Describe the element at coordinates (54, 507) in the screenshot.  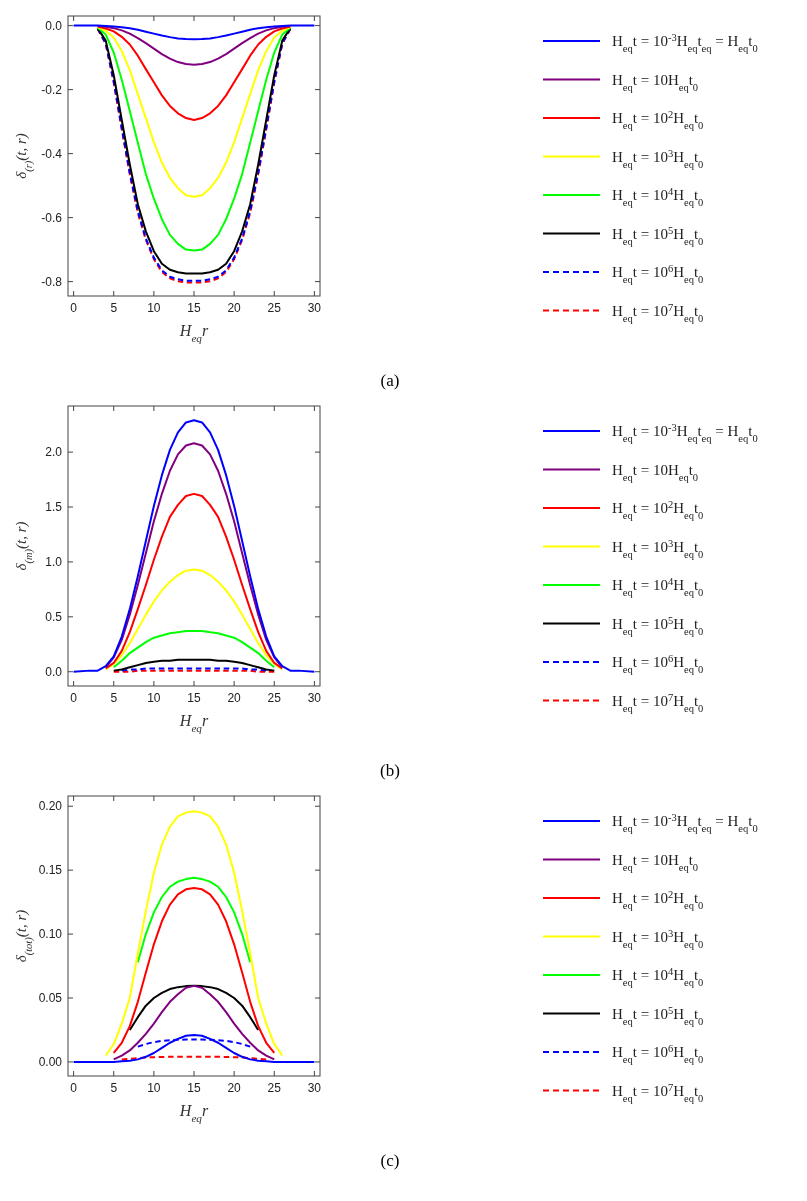
I see `y-tick-label: 1.5` at that location.